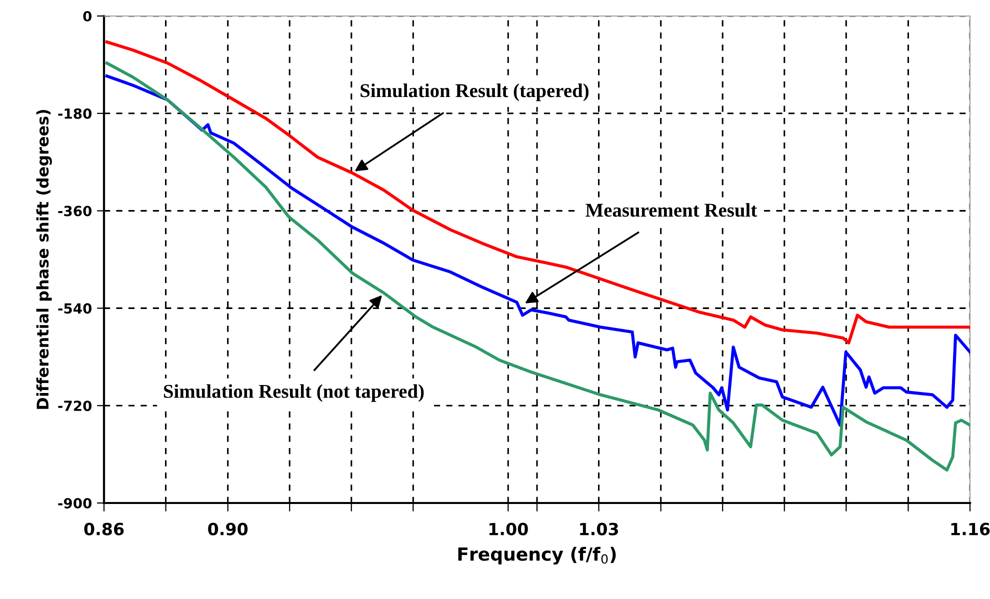 Image resolution: width=990 pixels, height=599 pixels. Describe the element at coordinates (75, 406) in the screenshot. I see `y-tick-label: -720` at that location.